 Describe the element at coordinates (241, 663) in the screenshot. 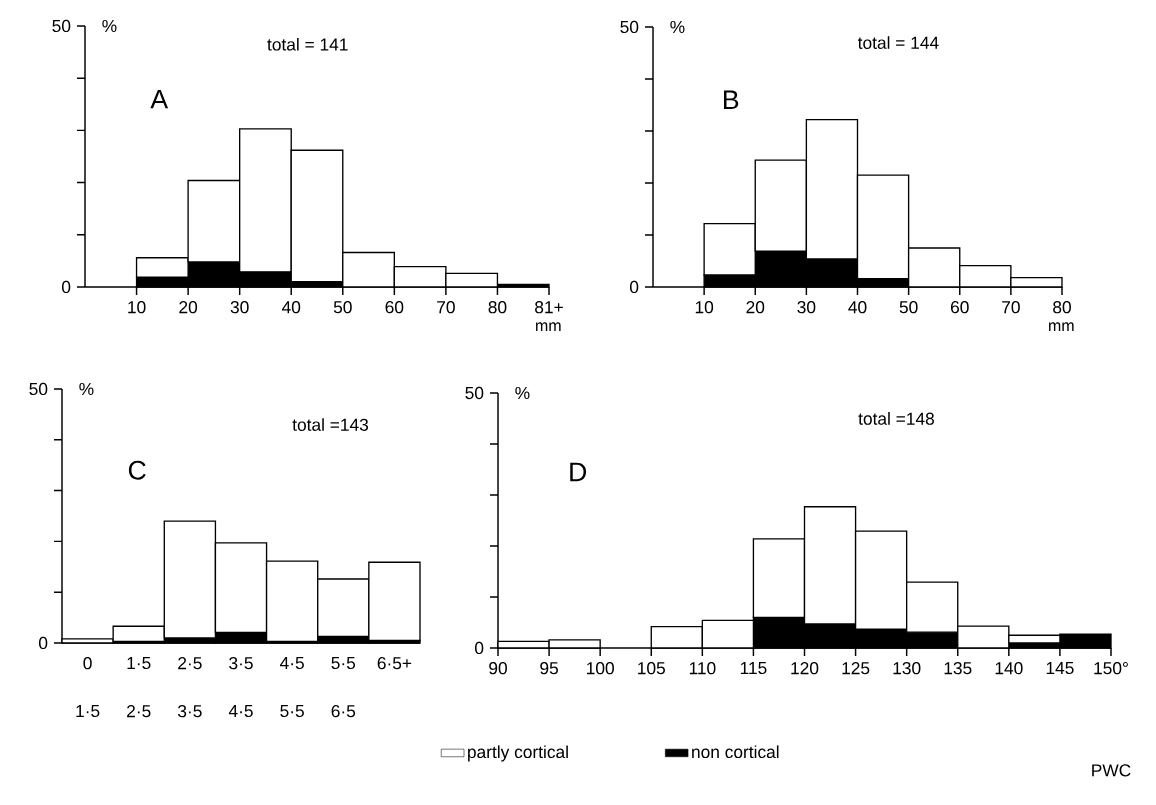

I see `x-tick-label: 3·5` at that location.